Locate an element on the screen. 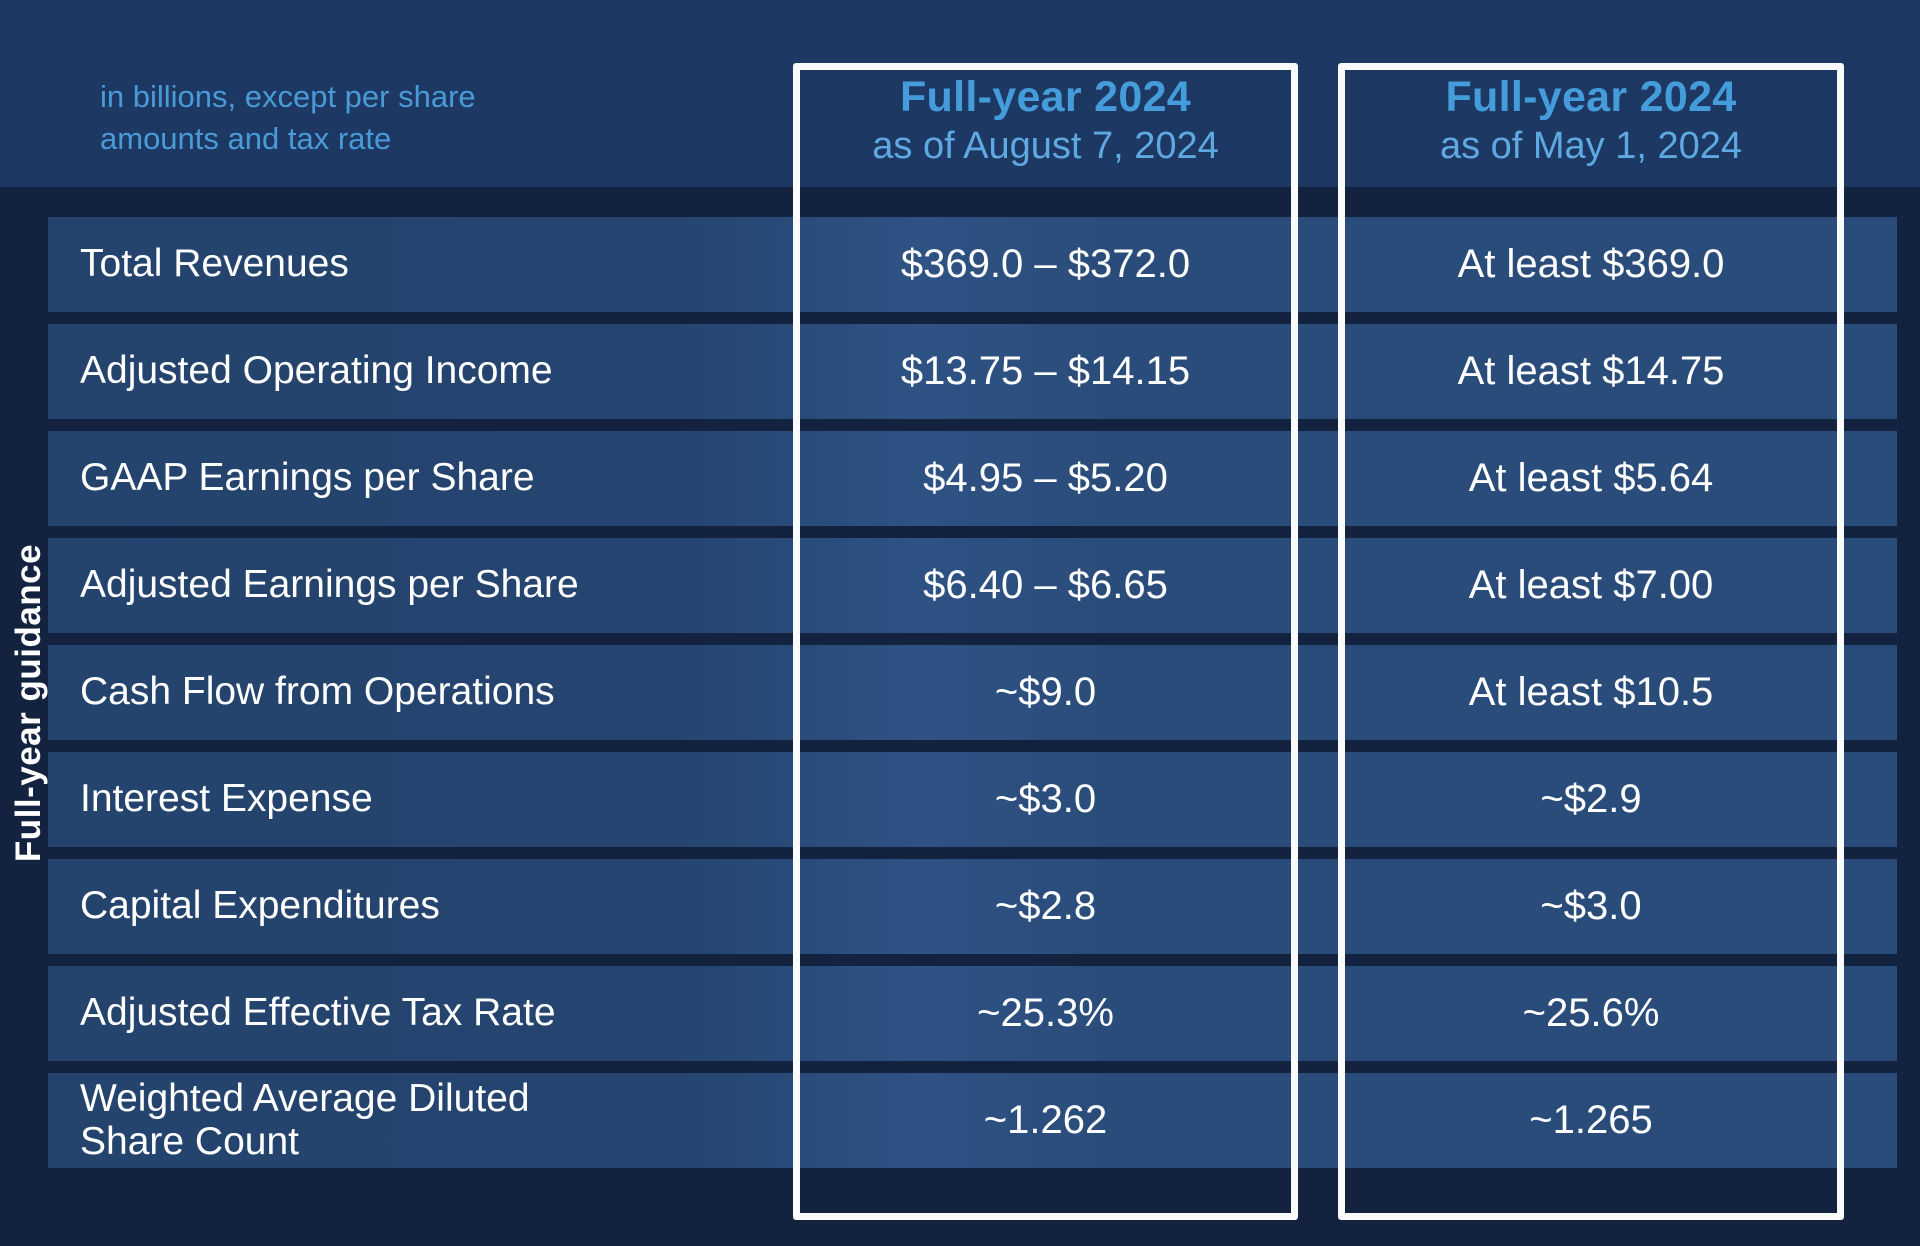 The width and height of the screenshot is (1920, 1246). column-header-aug: Full-year 2024 as of August 7, 2024 is located at coordinates (1045, 120).